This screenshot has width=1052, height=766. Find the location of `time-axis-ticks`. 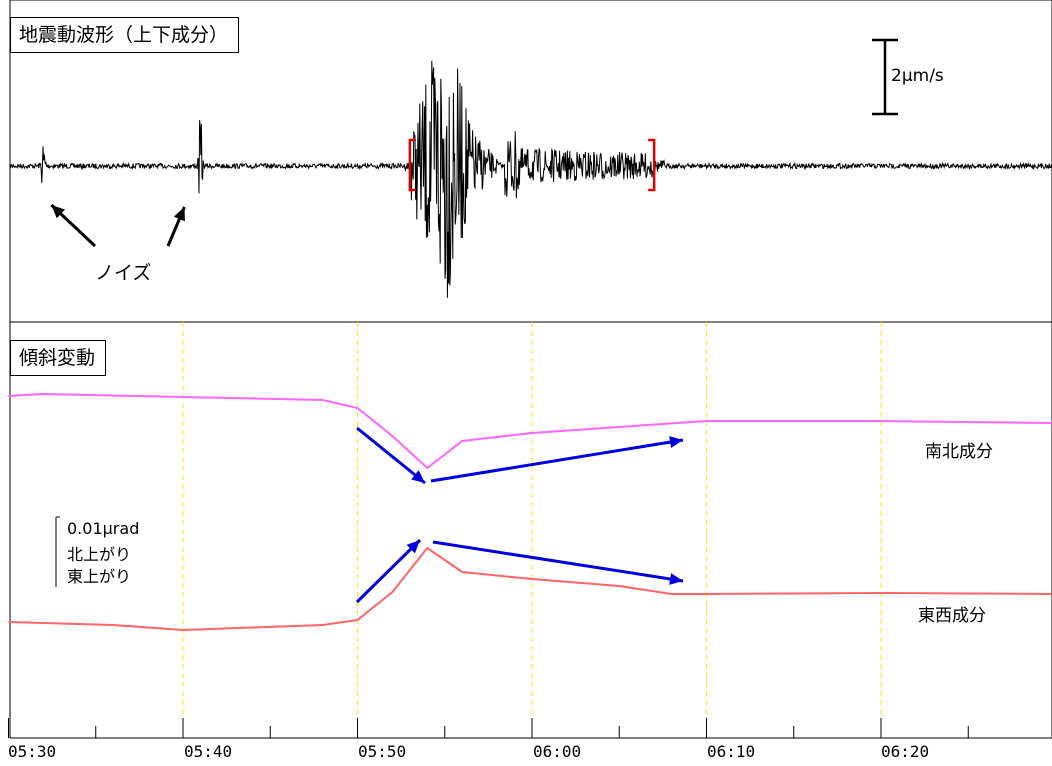

time-axis-ticks is located at coordinates (488, 728).